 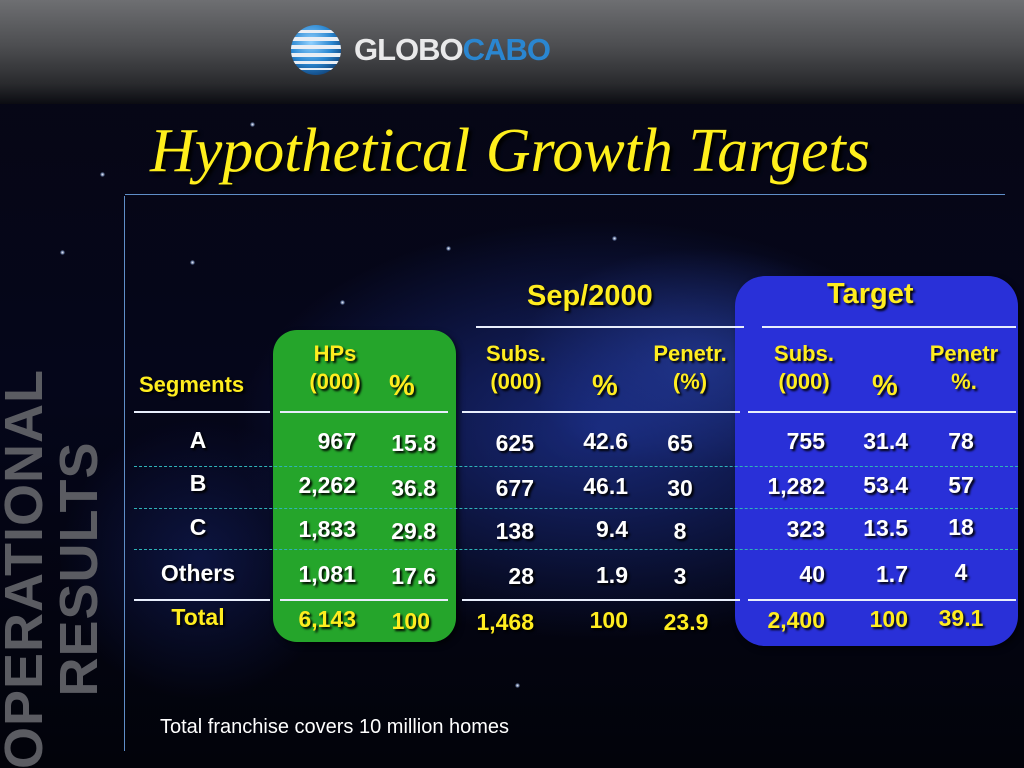 What do you see at coordinates (521, 576) in the screenshot?
I see `cell-sep-subs: 28` at bounding box center [521, 576].